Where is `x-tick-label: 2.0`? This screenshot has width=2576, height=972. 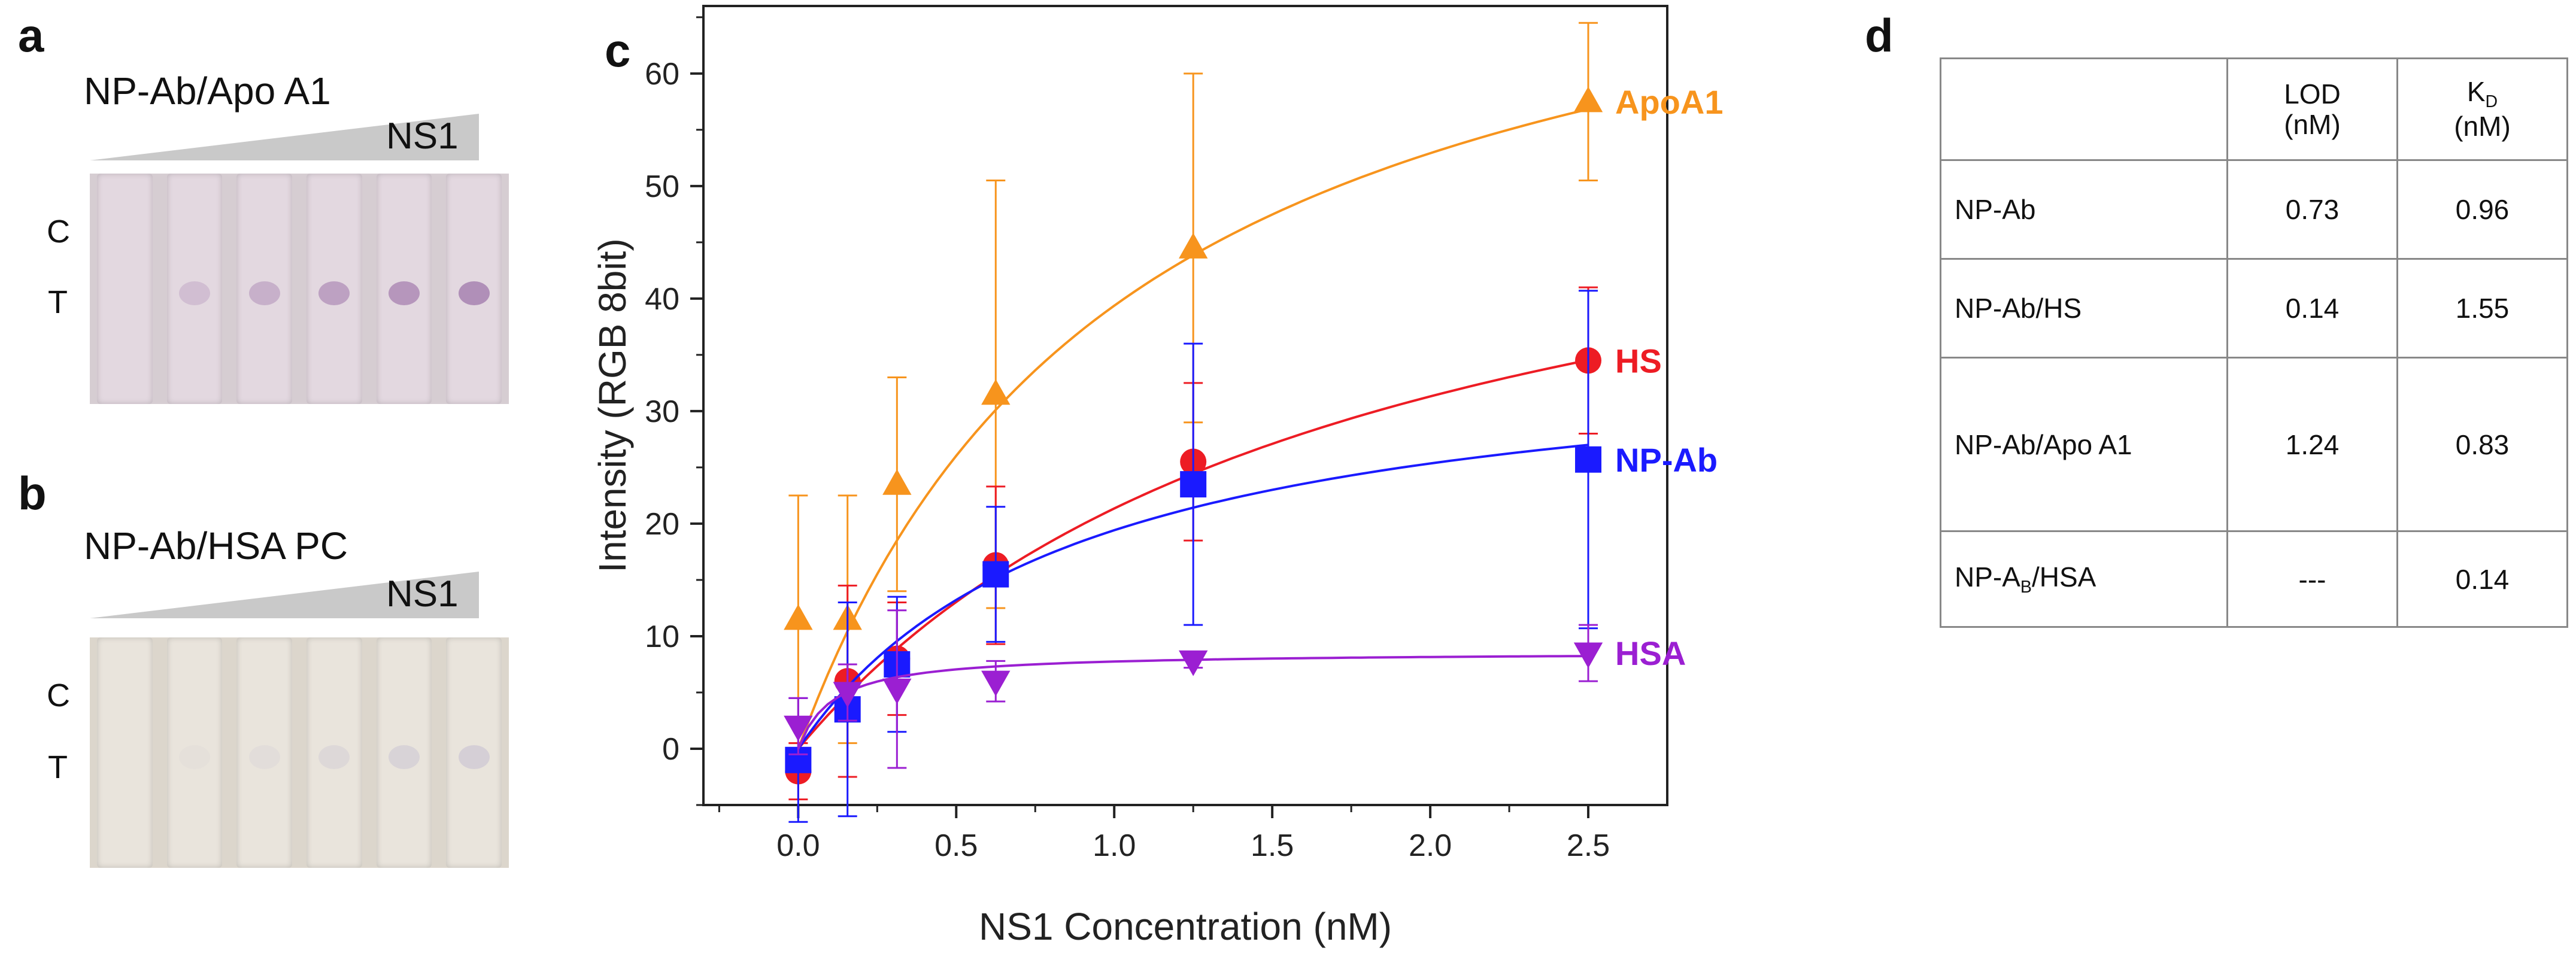
x-tick-label: 2.0 is located at coordinates (1430, 845).